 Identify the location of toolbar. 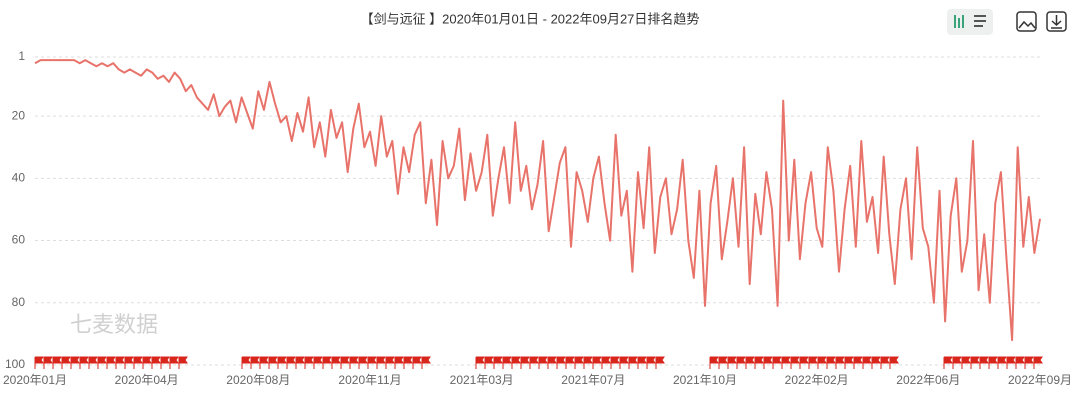
(1007, 22).